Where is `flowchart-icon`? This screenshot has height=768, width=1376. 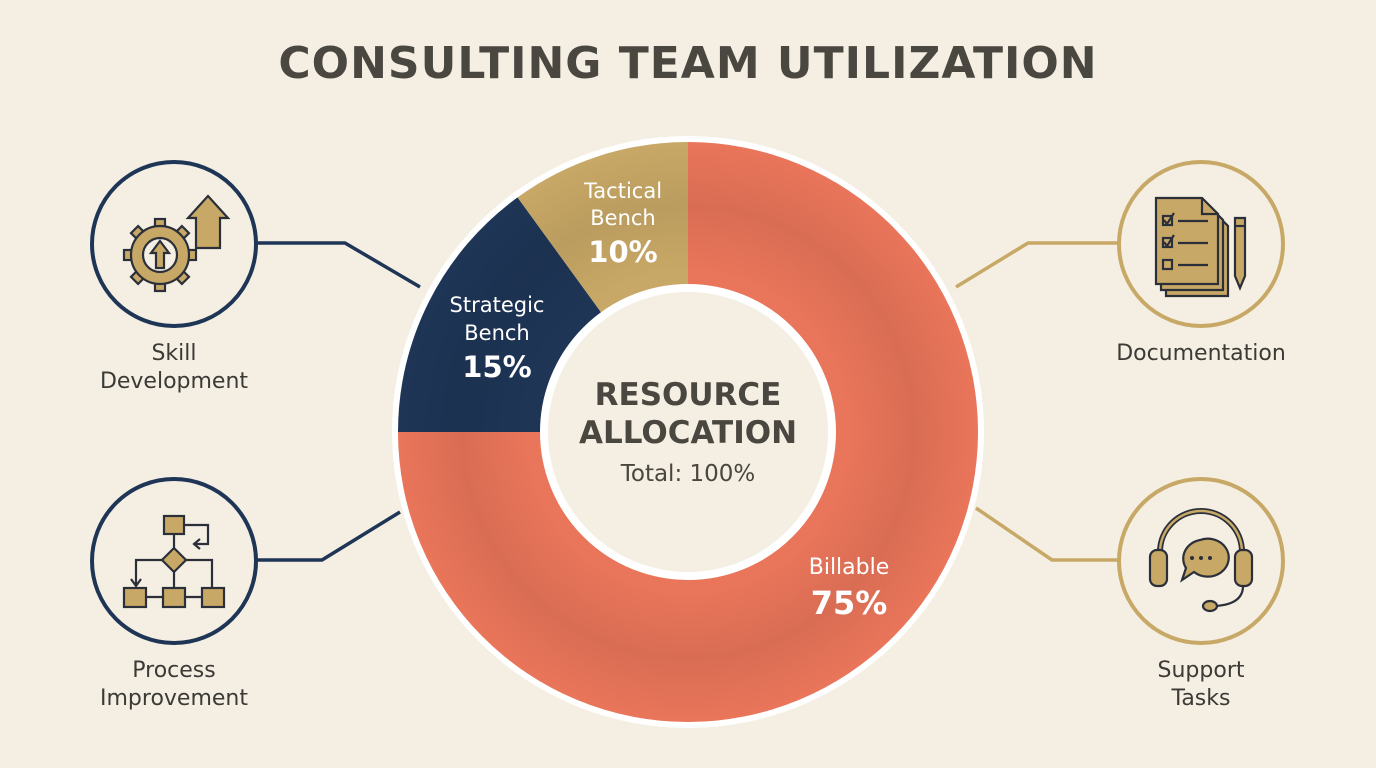
flowchart-icon is located at coordinates (174, 561).